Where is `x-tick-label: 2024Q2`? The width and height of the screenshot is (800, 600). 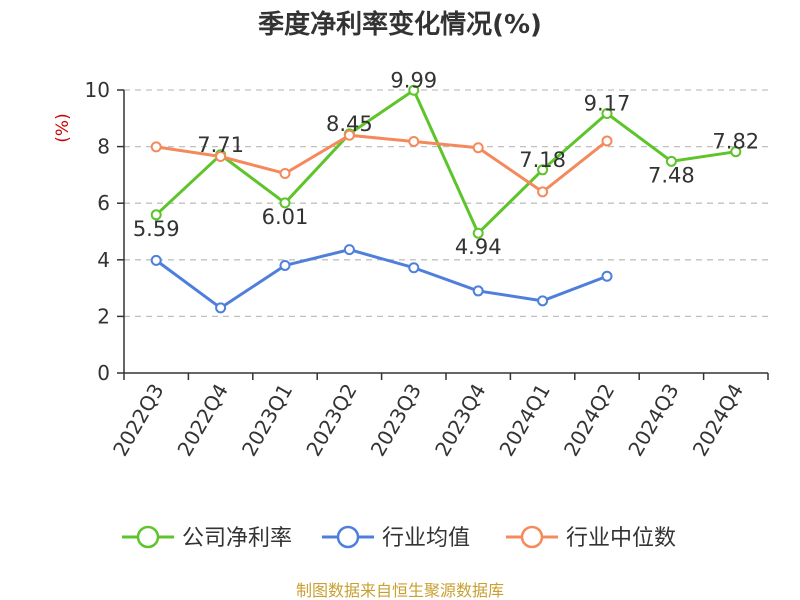 x-tick-label: 2024Q2 is located at coordinates (589, 420).